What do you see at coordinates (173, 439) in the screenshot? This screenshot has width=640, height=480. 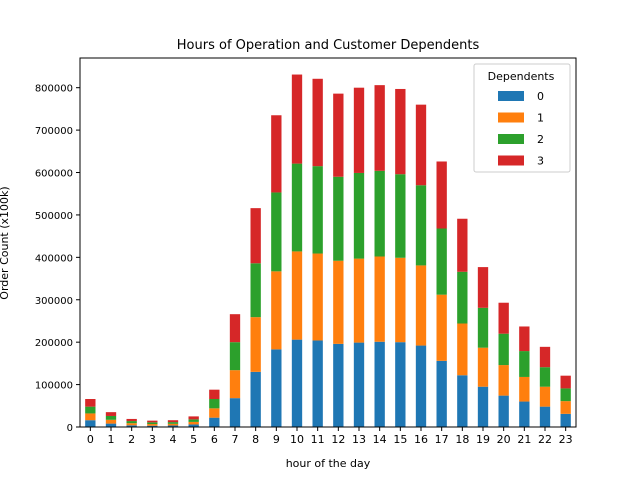 I see `x-tick-label: 4` at bounding box center [173, 439].